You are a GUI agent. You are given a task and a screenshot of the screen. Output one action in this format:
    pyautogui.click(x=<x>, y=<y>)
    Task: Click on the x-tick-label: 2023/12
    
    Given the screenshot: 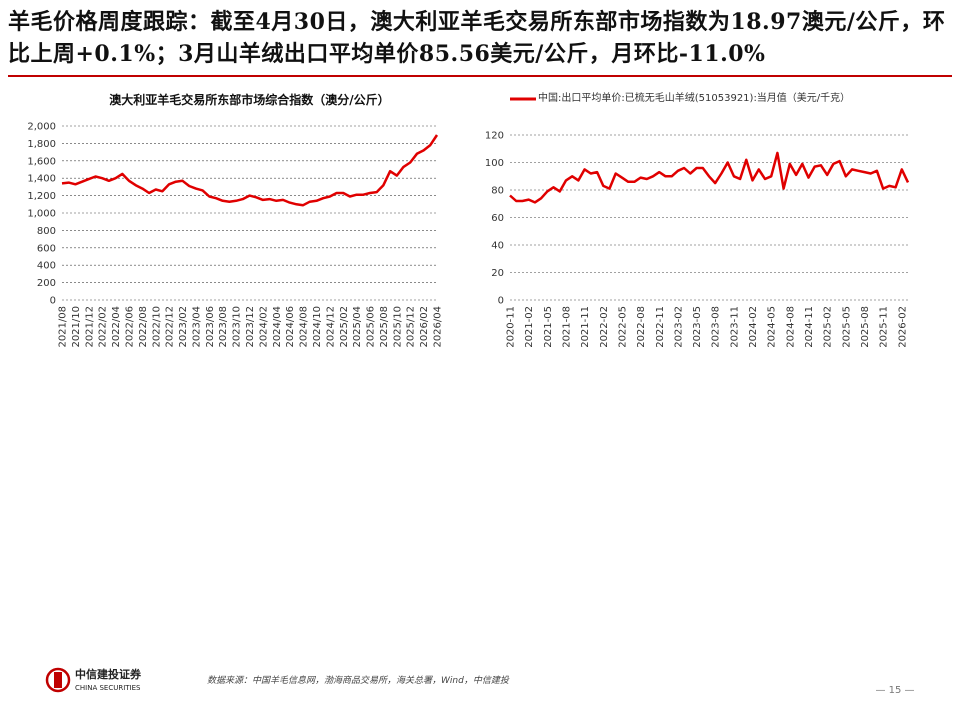 What is the action you would take?
    pyautogui.click(x=250, y=327)
    